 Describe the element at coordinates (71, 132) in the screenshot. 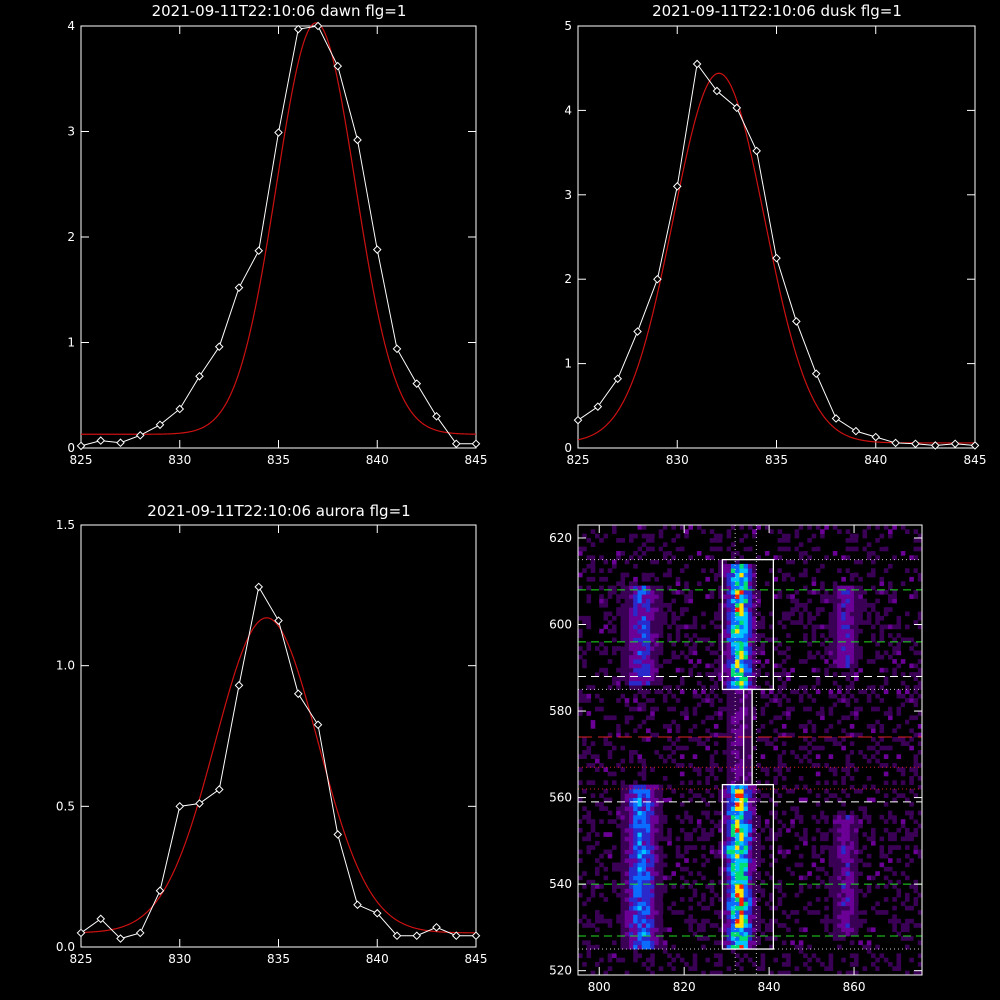

I see `dawn-y-tick-label: 3` at that location.